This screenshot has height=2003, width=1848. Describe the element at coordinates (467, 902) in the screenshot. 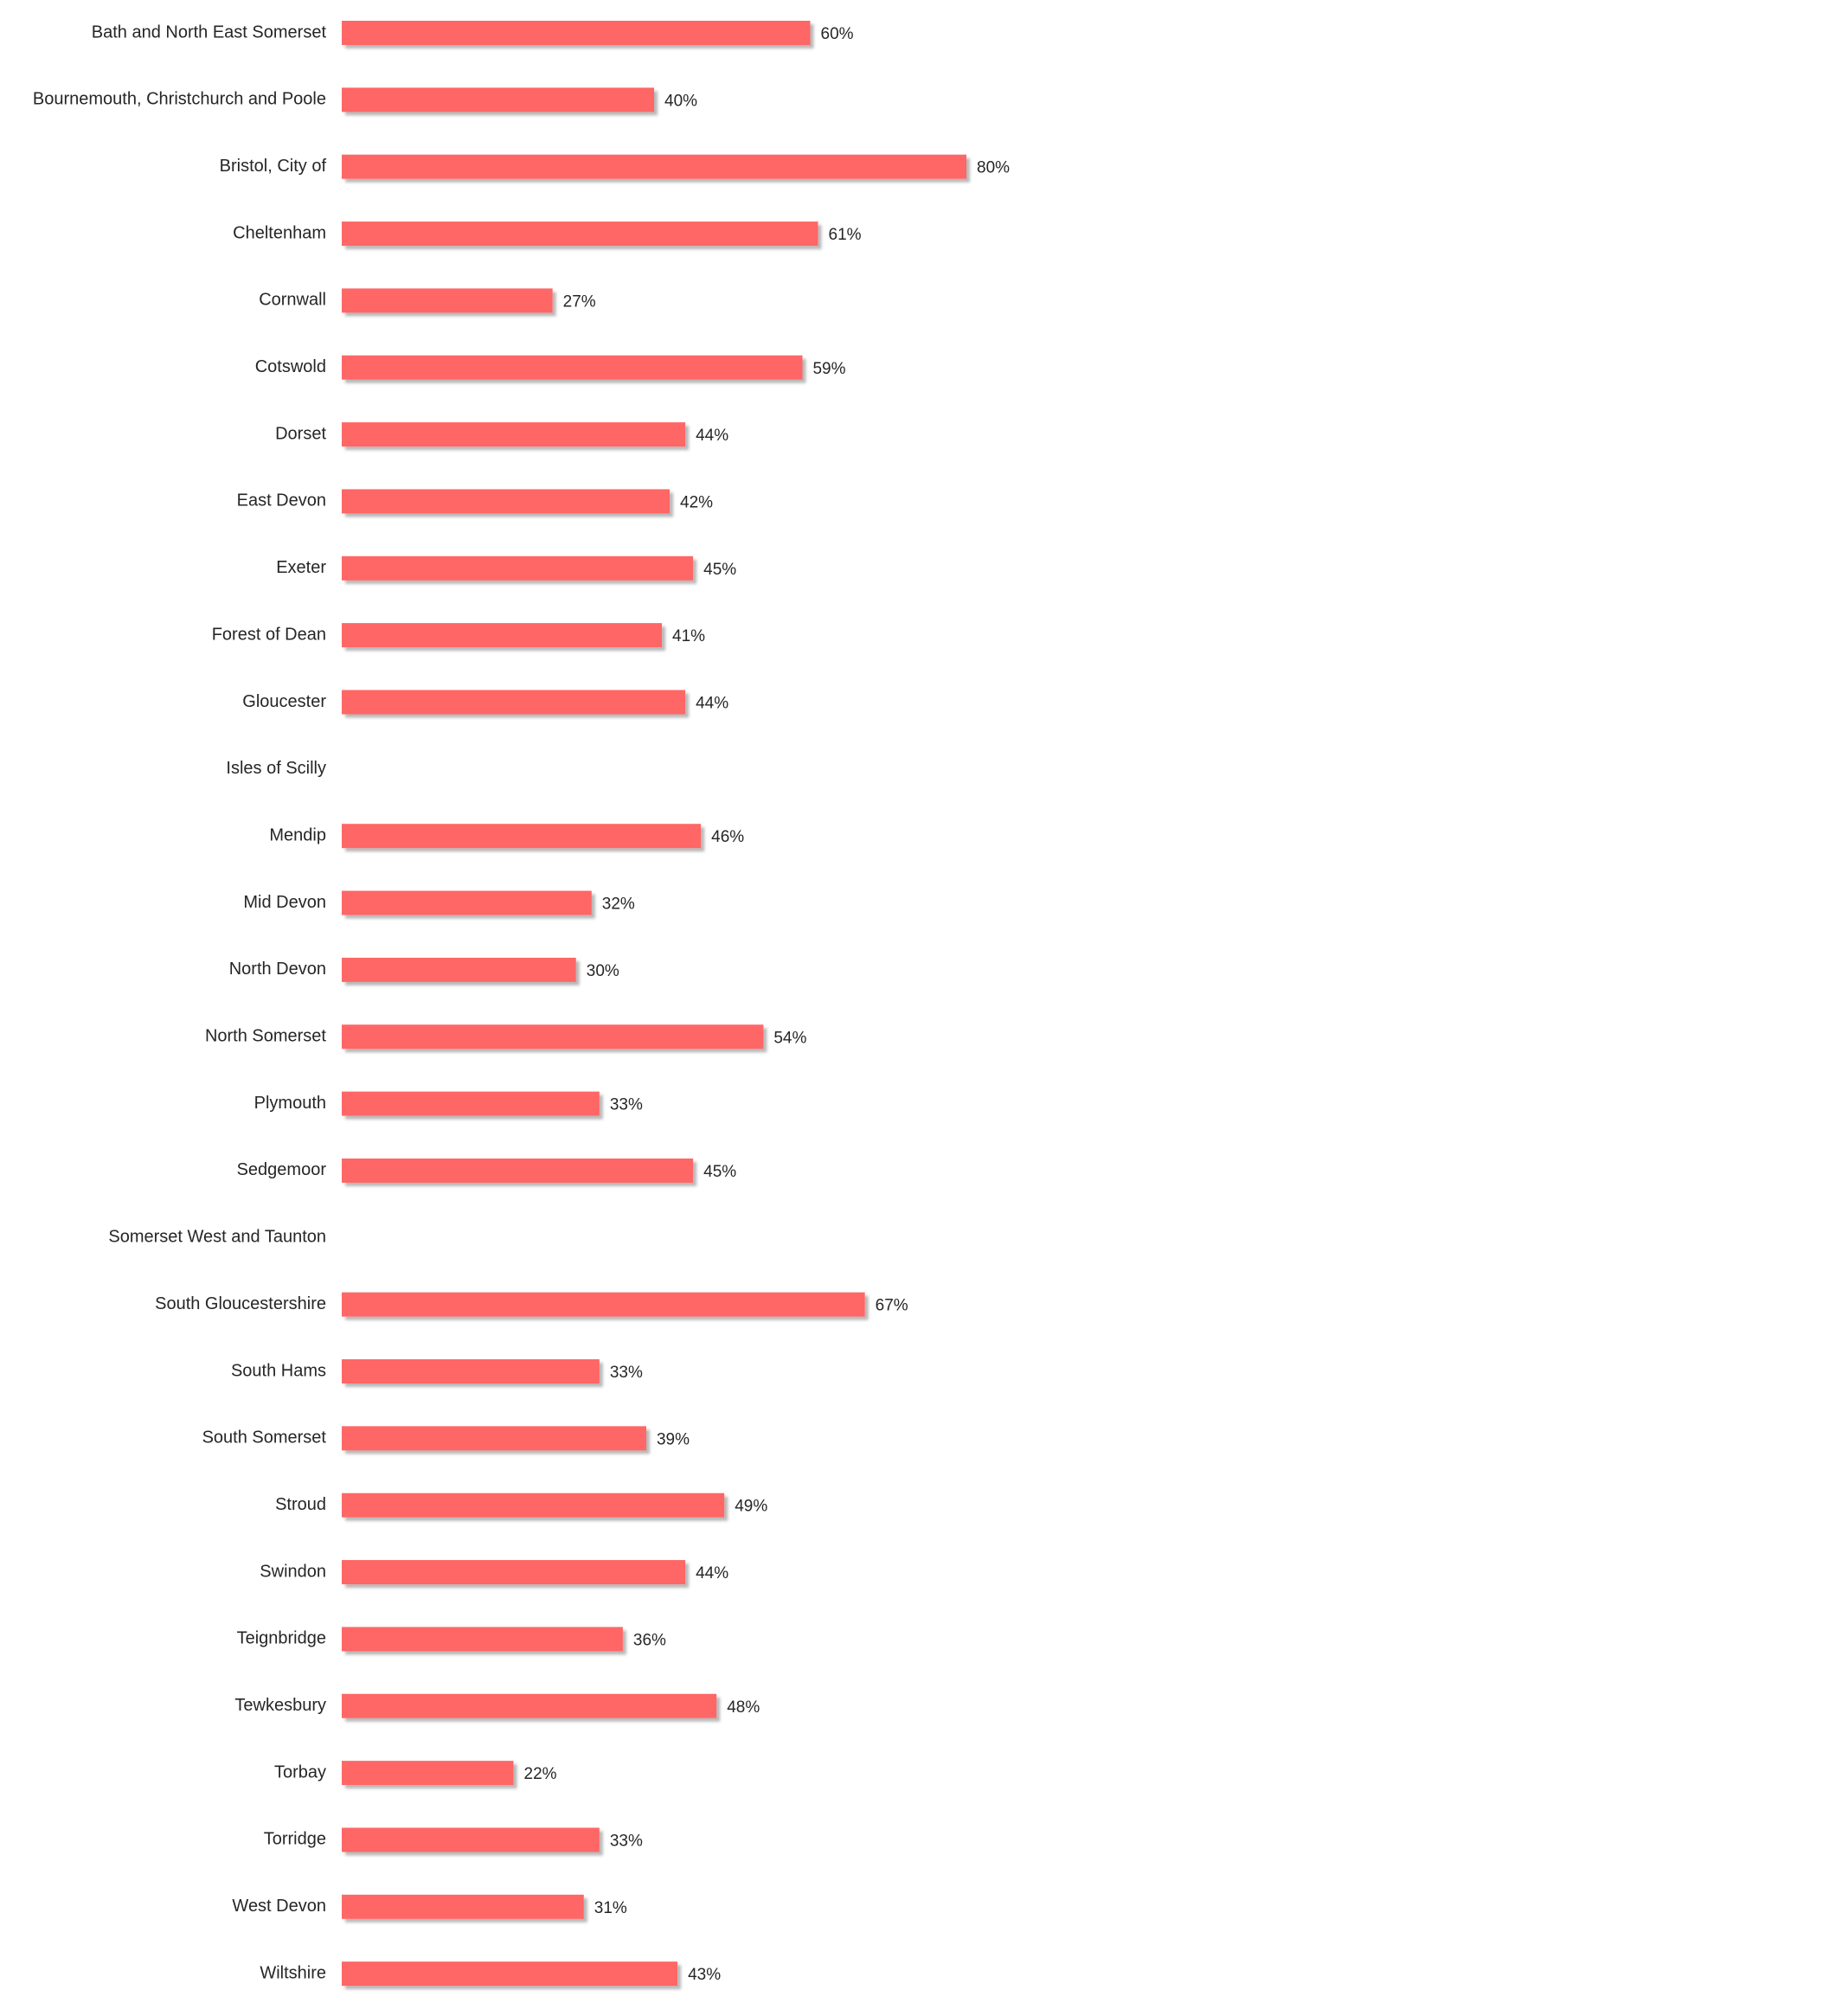

I see `bar-mid-devon` at that location.